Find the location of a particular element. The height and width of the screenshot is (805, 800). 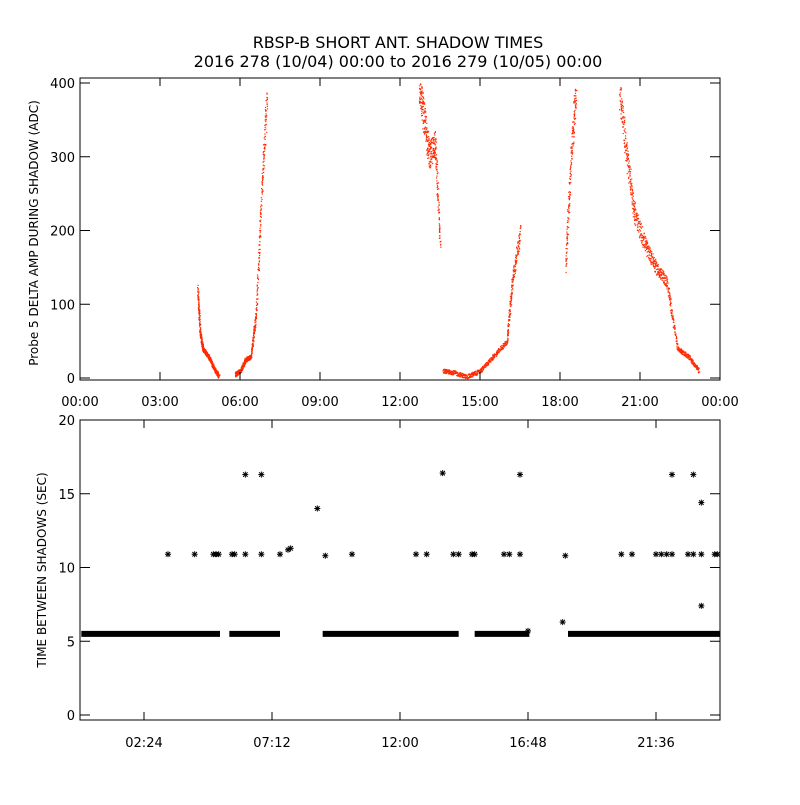

star-stroke is located at coordinates (672, 474).